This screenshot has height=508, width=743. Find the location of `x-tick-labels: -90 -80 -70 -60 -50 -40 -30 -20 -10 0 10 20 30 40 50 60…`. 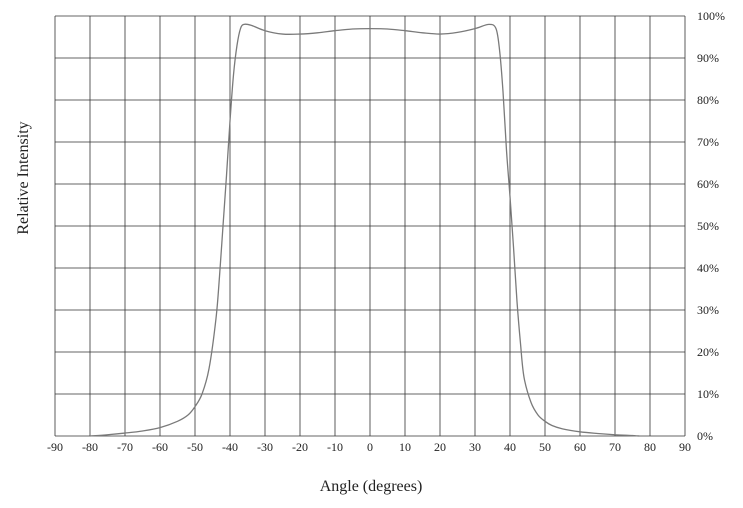

x-tick-labels: -90 -80 -70 -60 -50 -40 -30 -20 -10 0 10 20 30 40 50 60… is located at coordinates (369, 447).